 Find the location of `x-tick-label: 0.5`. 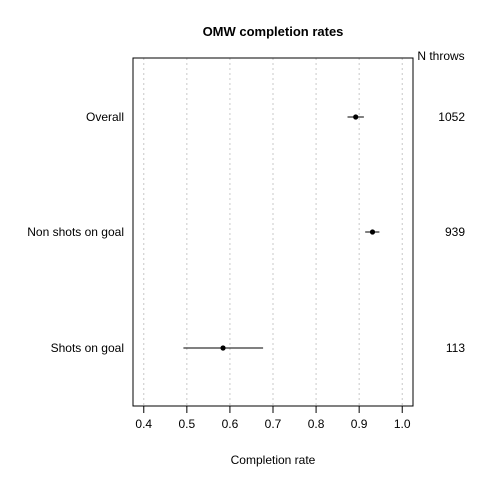

x-tick-label: 0.5 is located at coordinates (187, 424).